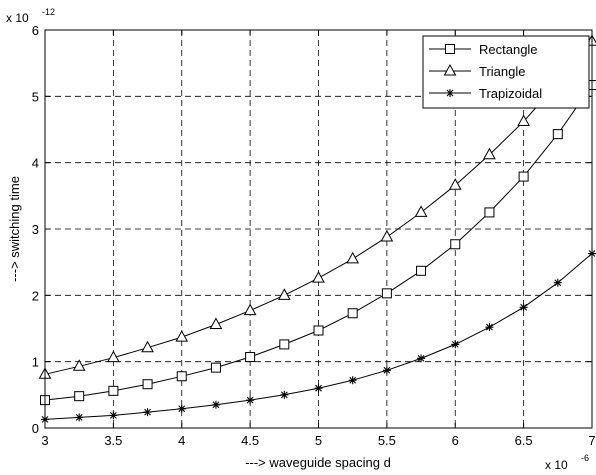 The image size is (596, 475). What do you see at coordinates (35, 295) in the screenshot?
I see `y-tick-label: 2` at bounding box center [35, 295].